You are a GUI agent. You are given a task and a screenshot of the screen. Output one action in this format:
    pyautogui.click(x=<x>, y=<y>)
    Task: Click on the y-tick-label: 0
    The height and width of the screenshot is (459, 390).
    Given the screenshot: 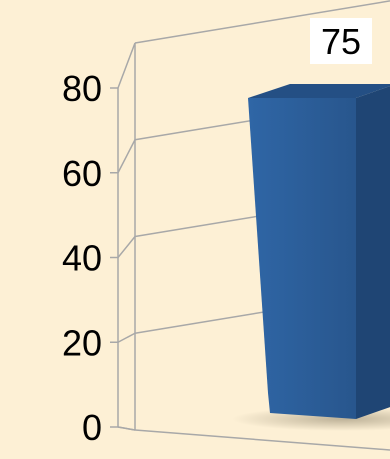 What is the action you would take?
    pyautogui.click(x=92, y=427)
    